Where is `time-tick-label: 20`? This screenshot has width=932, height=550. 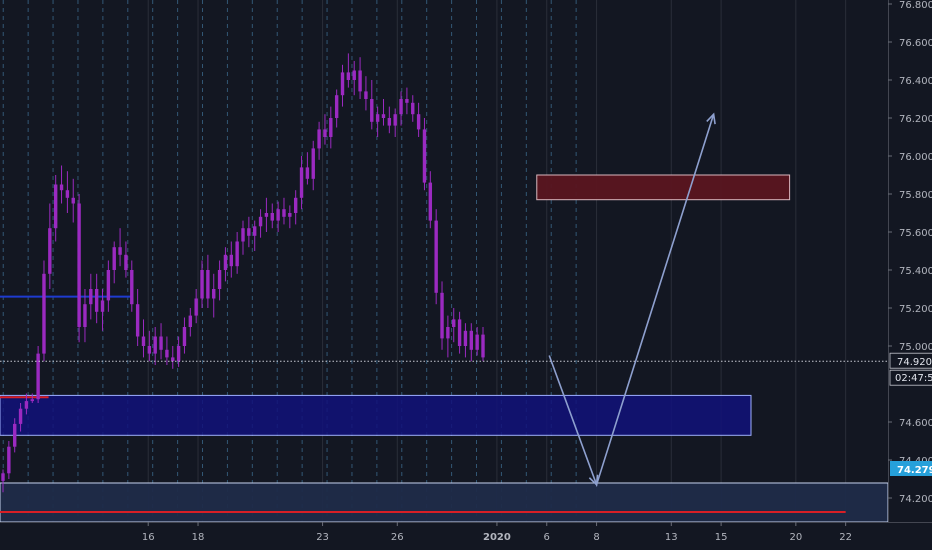 time-tick-label: 20 is located at coordinates (795, 537).